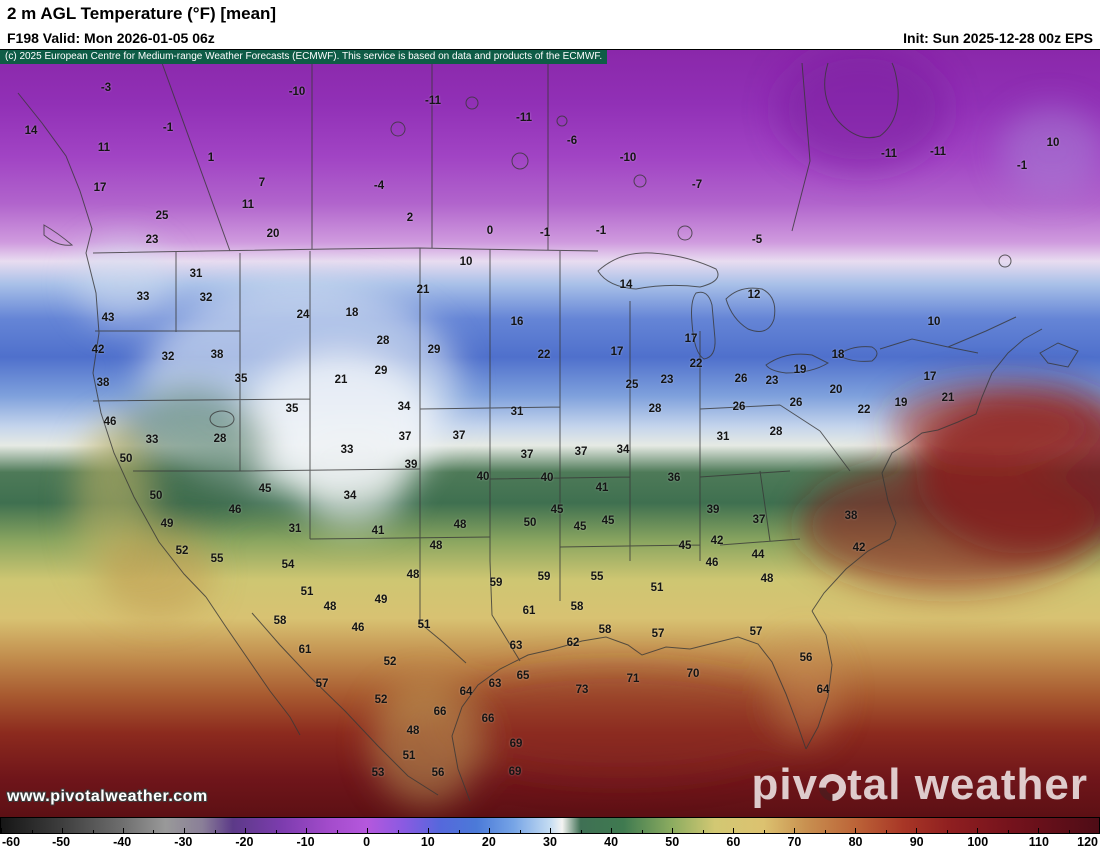 This screenshot has width=1100, height=850. What do you see at coordinates (819, 680) in the screenshot?
I see `florida-east-coastline` at bounding box center [819, 680].